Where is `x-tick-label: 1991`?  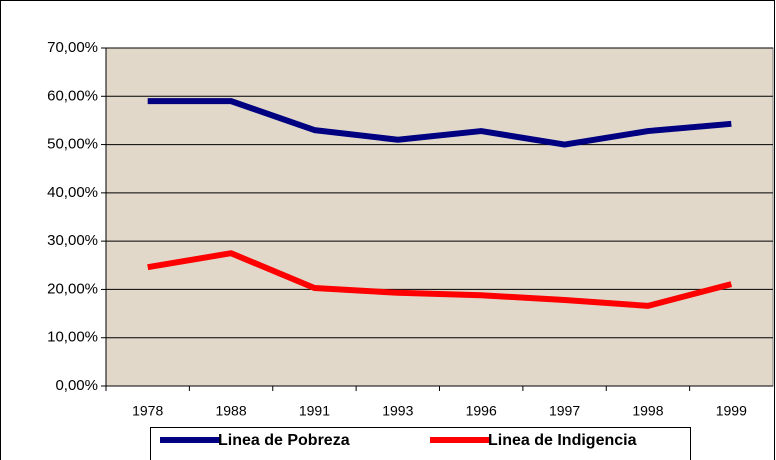 x-tick-label: 1991 is located at coordinates (314, 411).